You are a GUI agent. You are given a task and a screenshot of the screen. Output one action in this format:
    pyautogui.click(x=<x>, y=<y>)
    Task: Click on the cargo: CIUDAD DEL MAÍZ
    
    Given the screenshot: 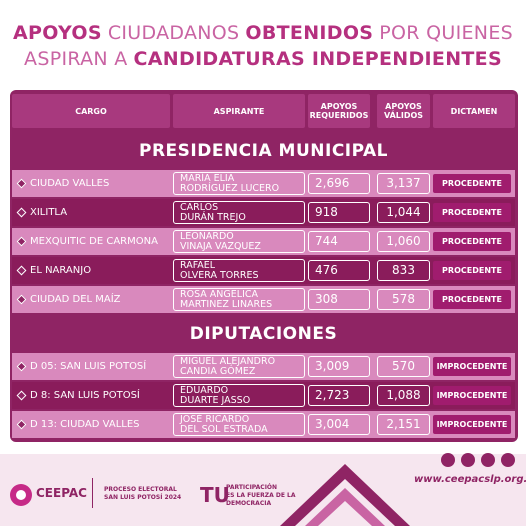 What is the action you would take?
    pyautogui.click(x=75, y=299)
    